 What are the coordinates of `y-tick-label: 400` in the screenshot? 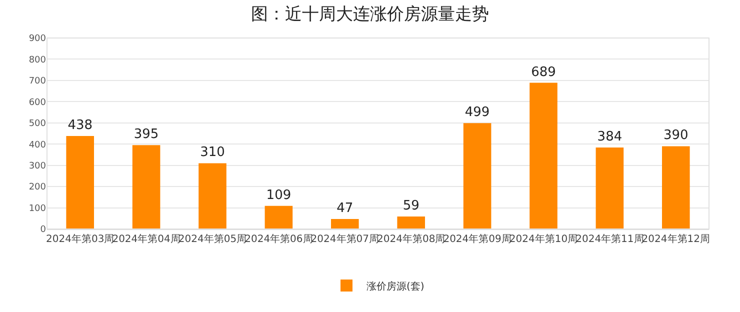 It's located at (37, 145).